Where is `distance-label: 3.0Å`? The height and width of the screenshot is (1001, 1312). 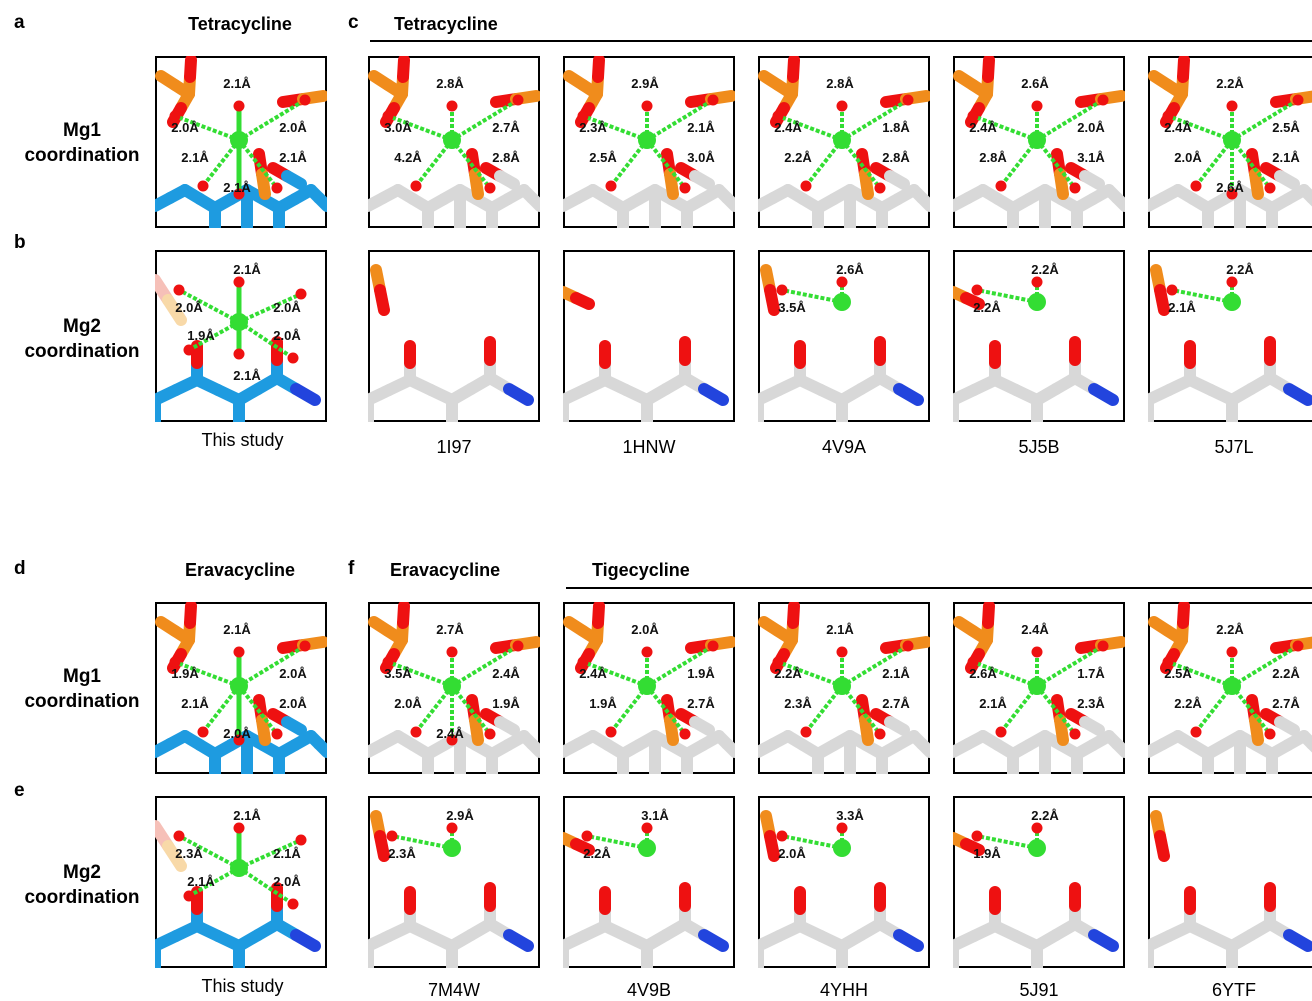
distance-label: 3.0Å is located at coordinates (398, 127).